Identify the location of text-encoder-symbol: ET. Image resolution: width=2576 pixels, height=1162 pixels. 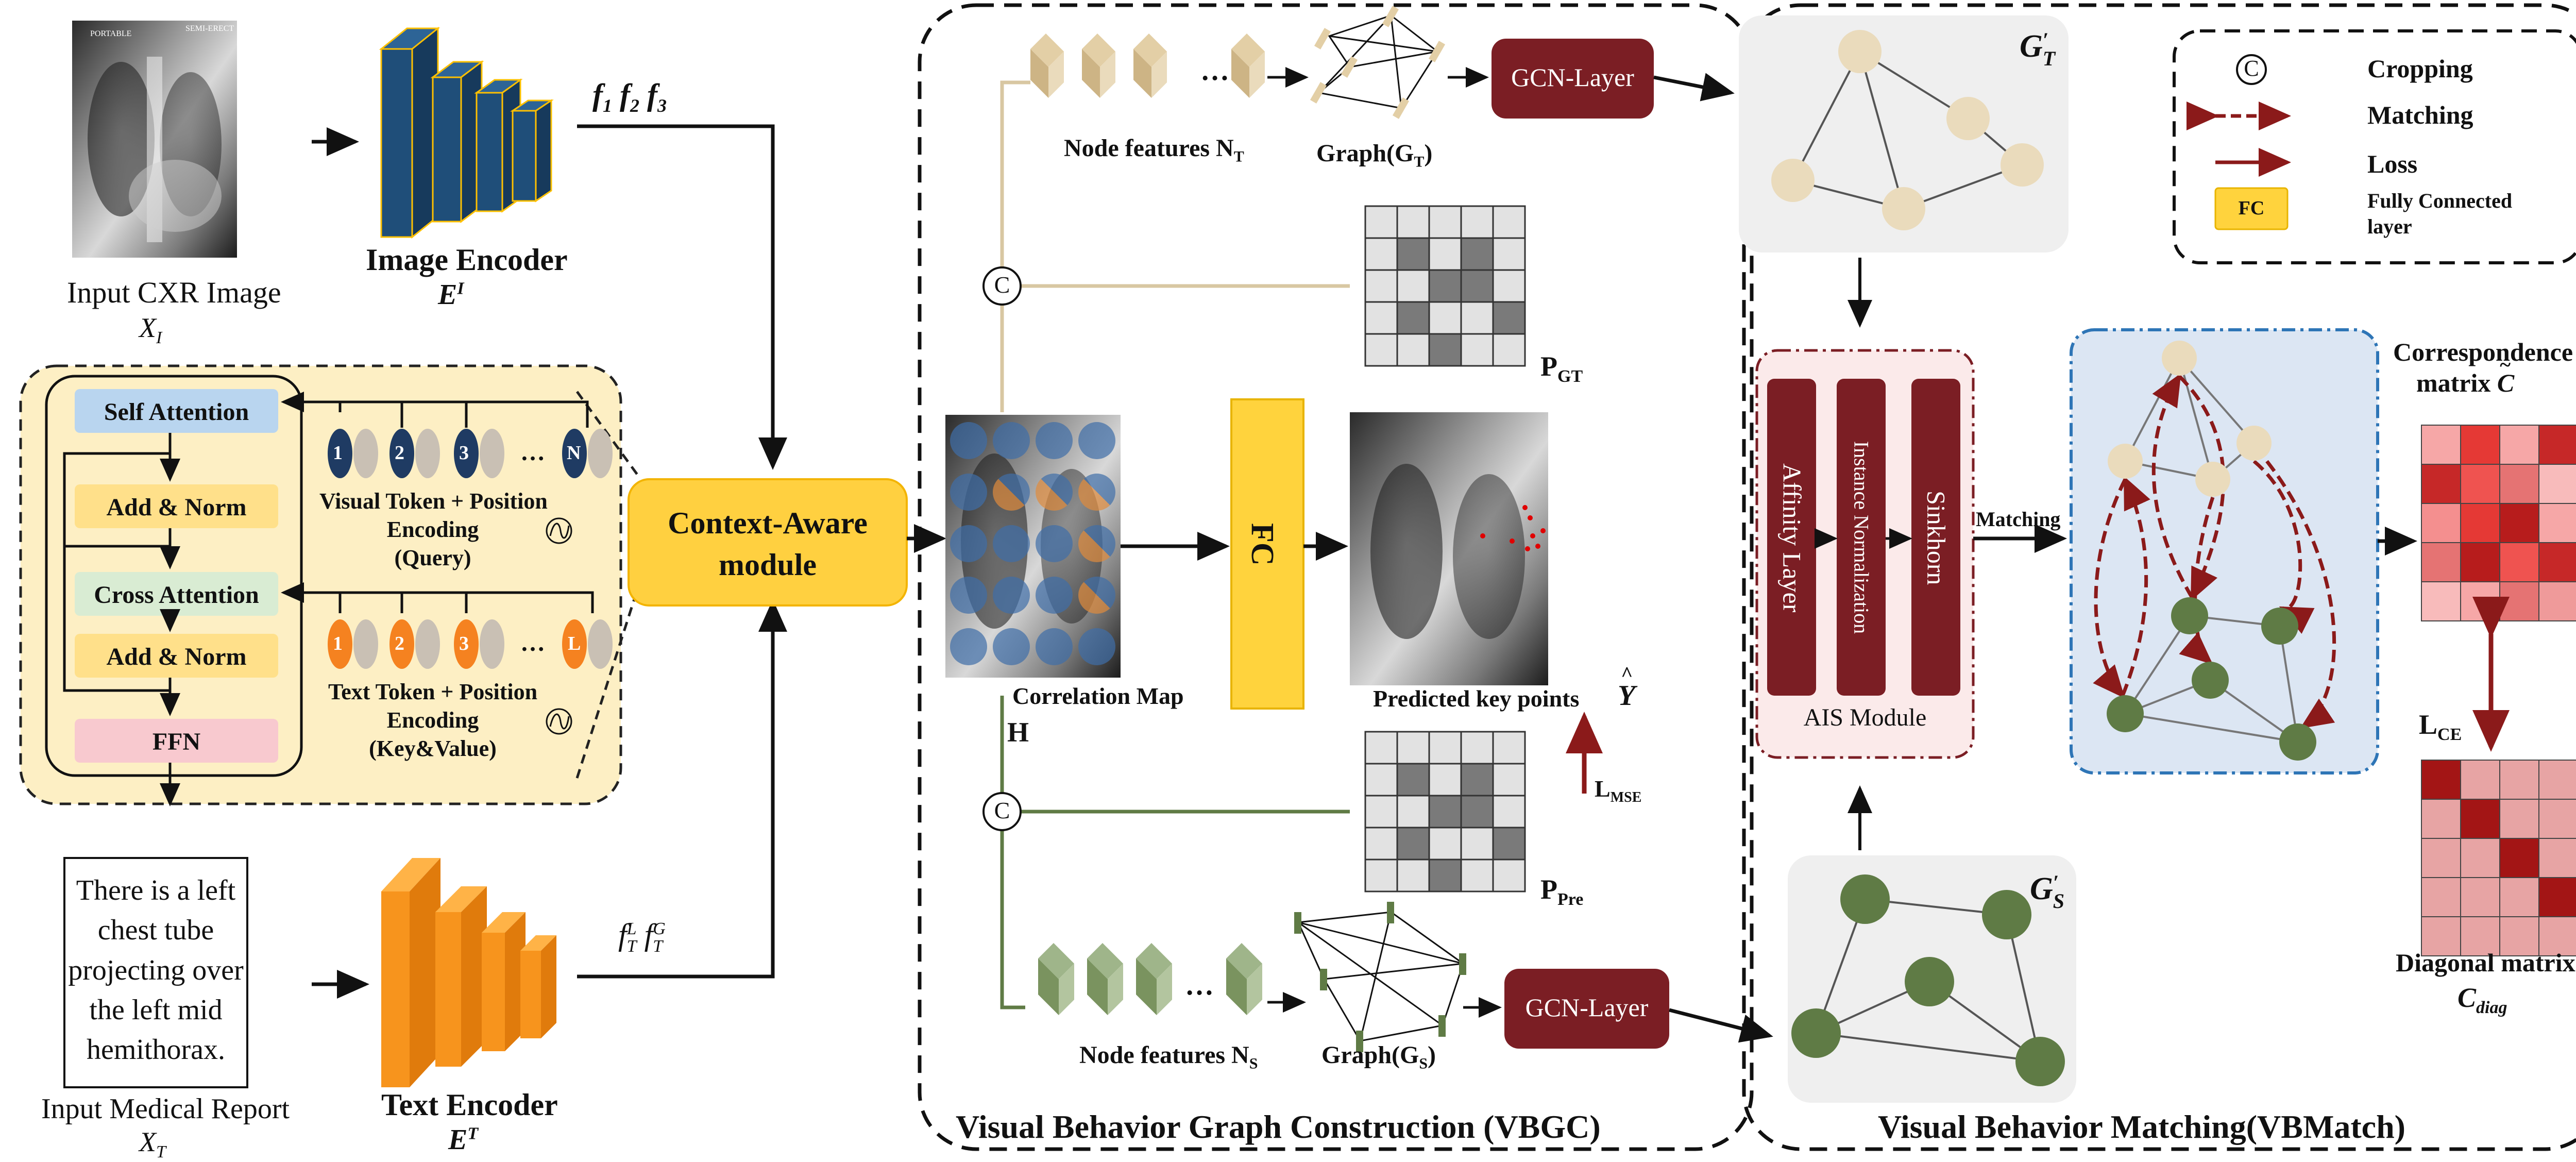
(463, 1140).